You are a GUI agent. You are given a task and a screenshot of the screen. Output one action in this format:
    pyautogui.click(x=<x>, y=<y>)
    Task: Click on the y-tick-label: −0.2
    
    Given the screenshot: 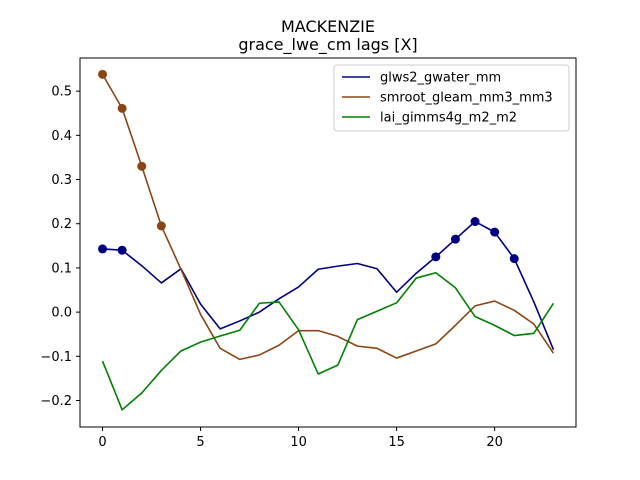 What is the action you would take?
    pyautogui.click(x=56, y=401)
    